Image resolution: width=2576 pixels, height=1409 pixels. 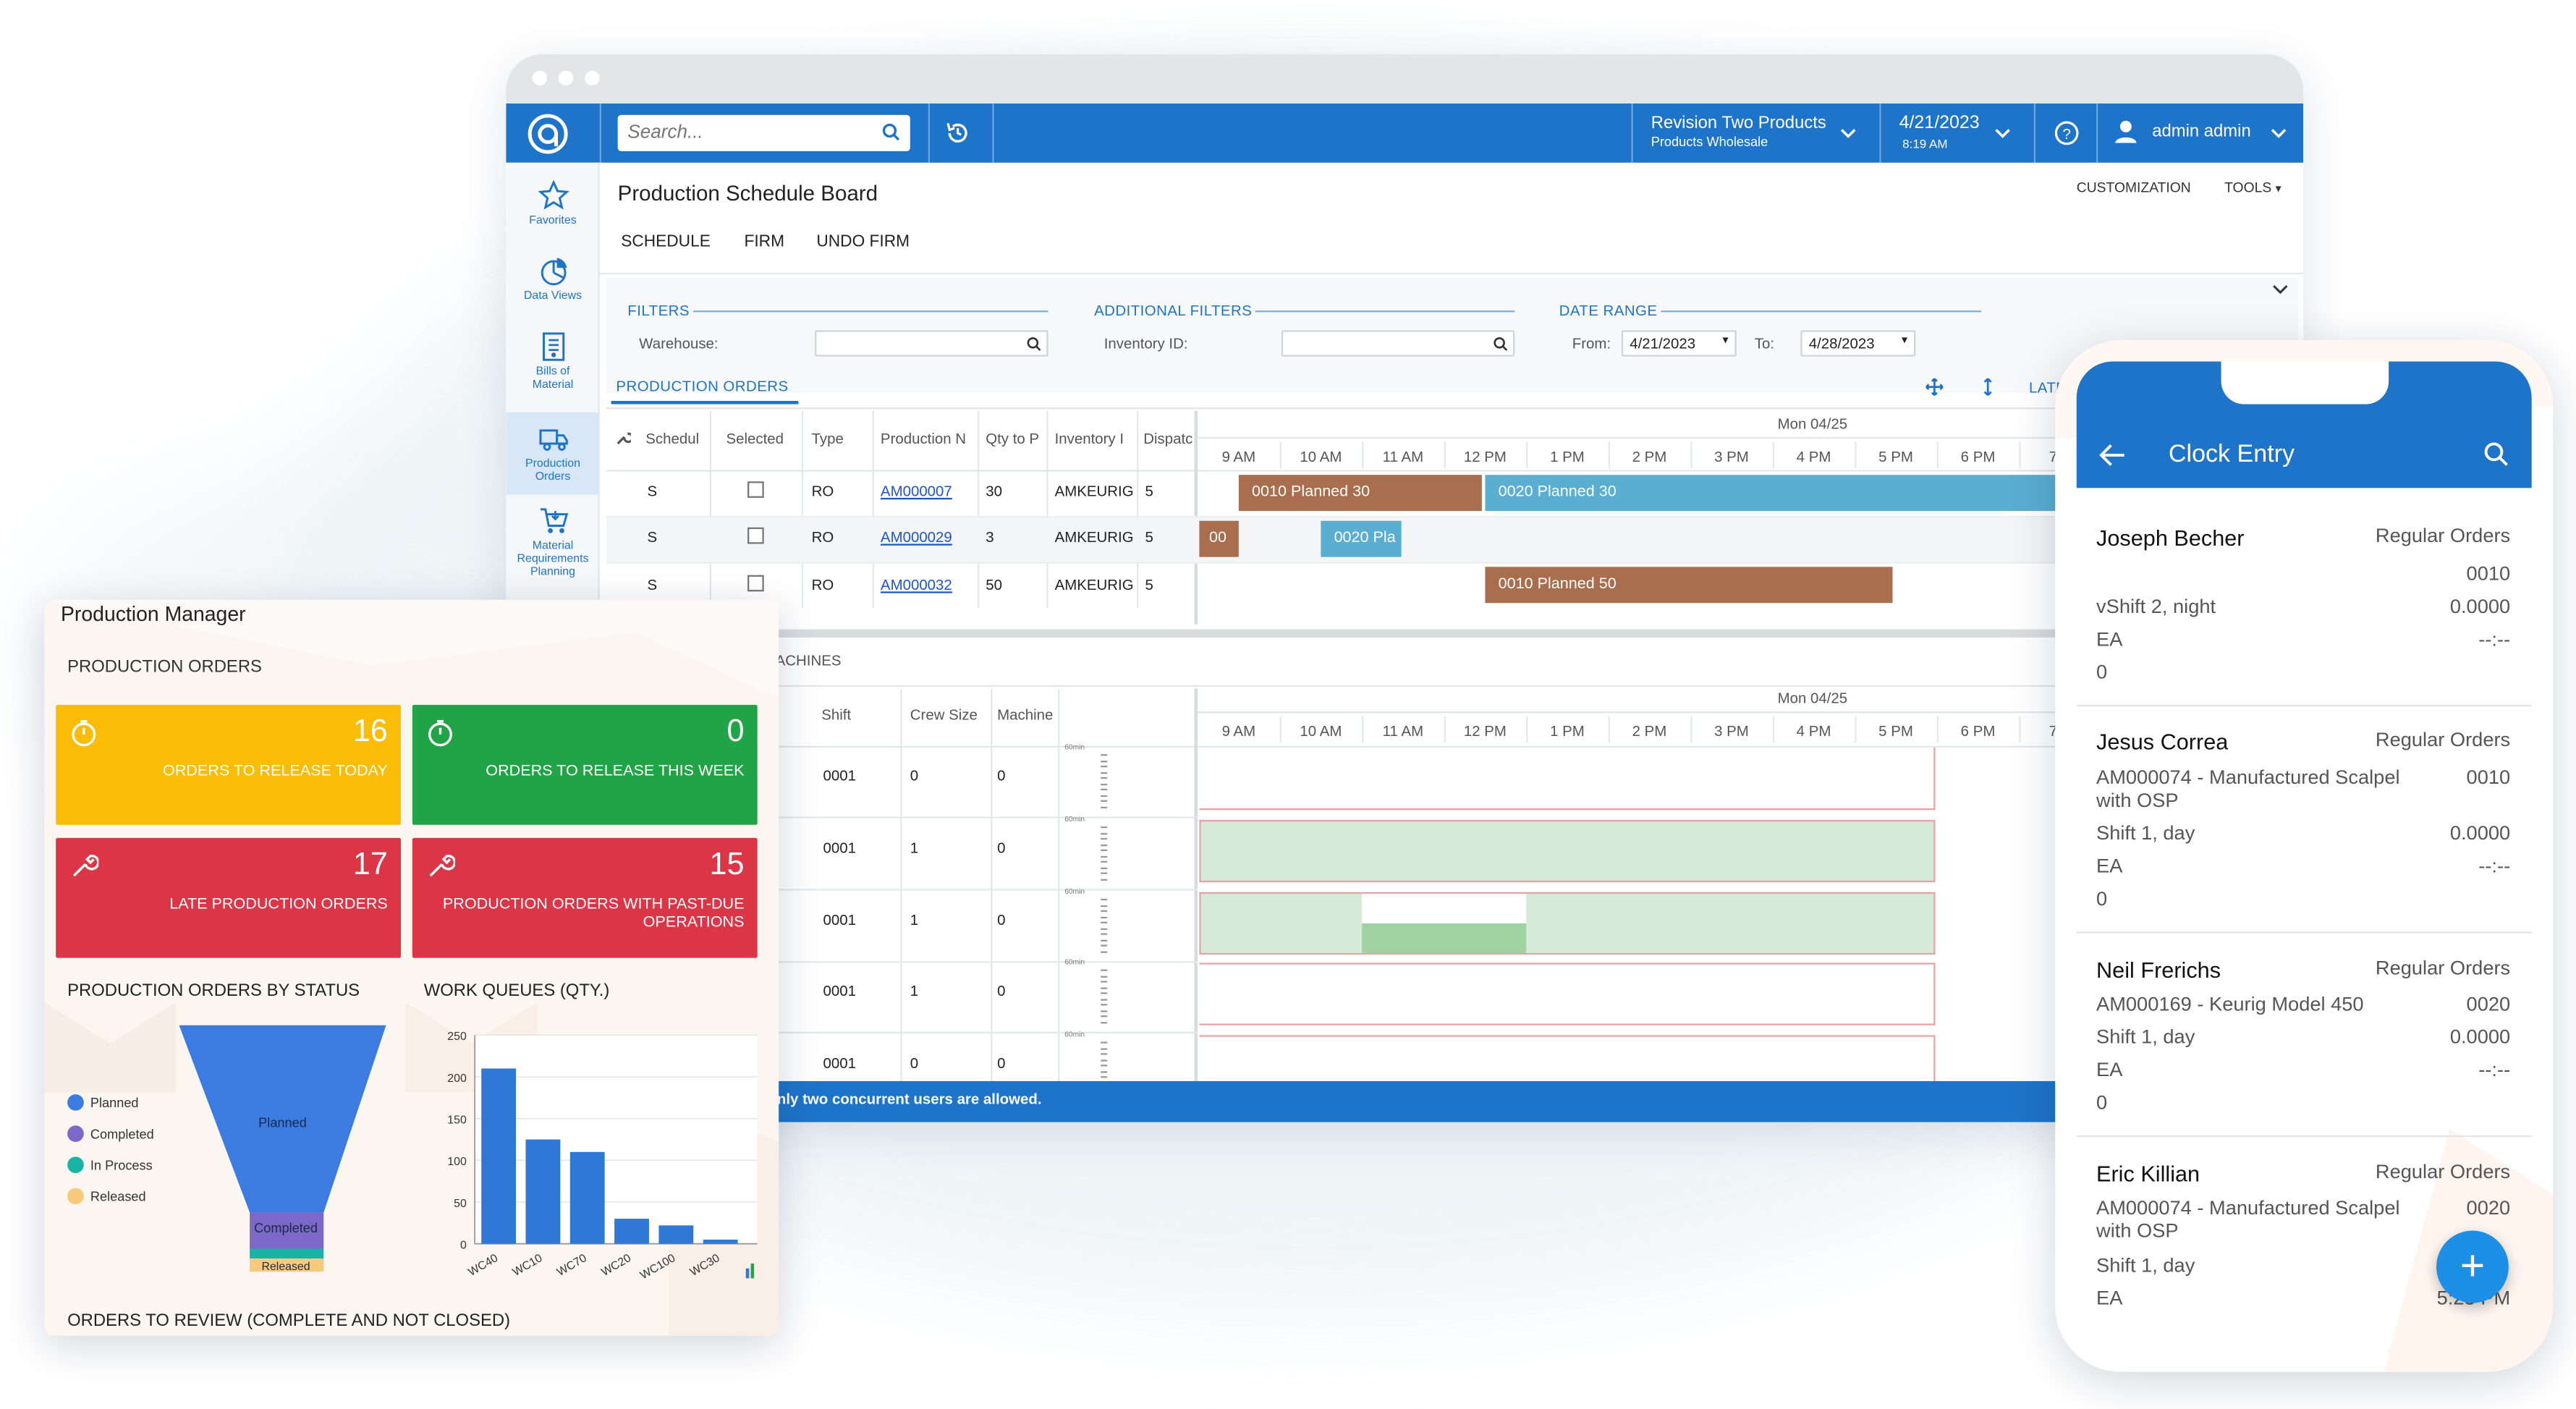 What do you see at coordinates (702, 386) in the screenshot?
I see `tab-production-orders: PRODUCTION ORDERS` at bounding box center [702, 386].